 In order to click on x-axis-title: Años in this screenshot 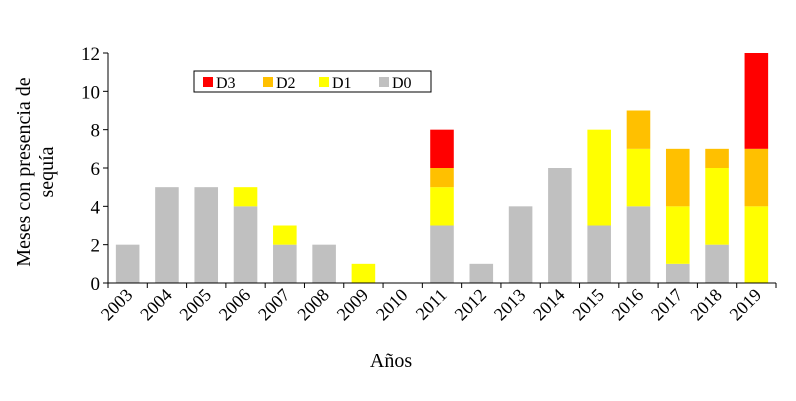, I will do `click(391, 361)`.